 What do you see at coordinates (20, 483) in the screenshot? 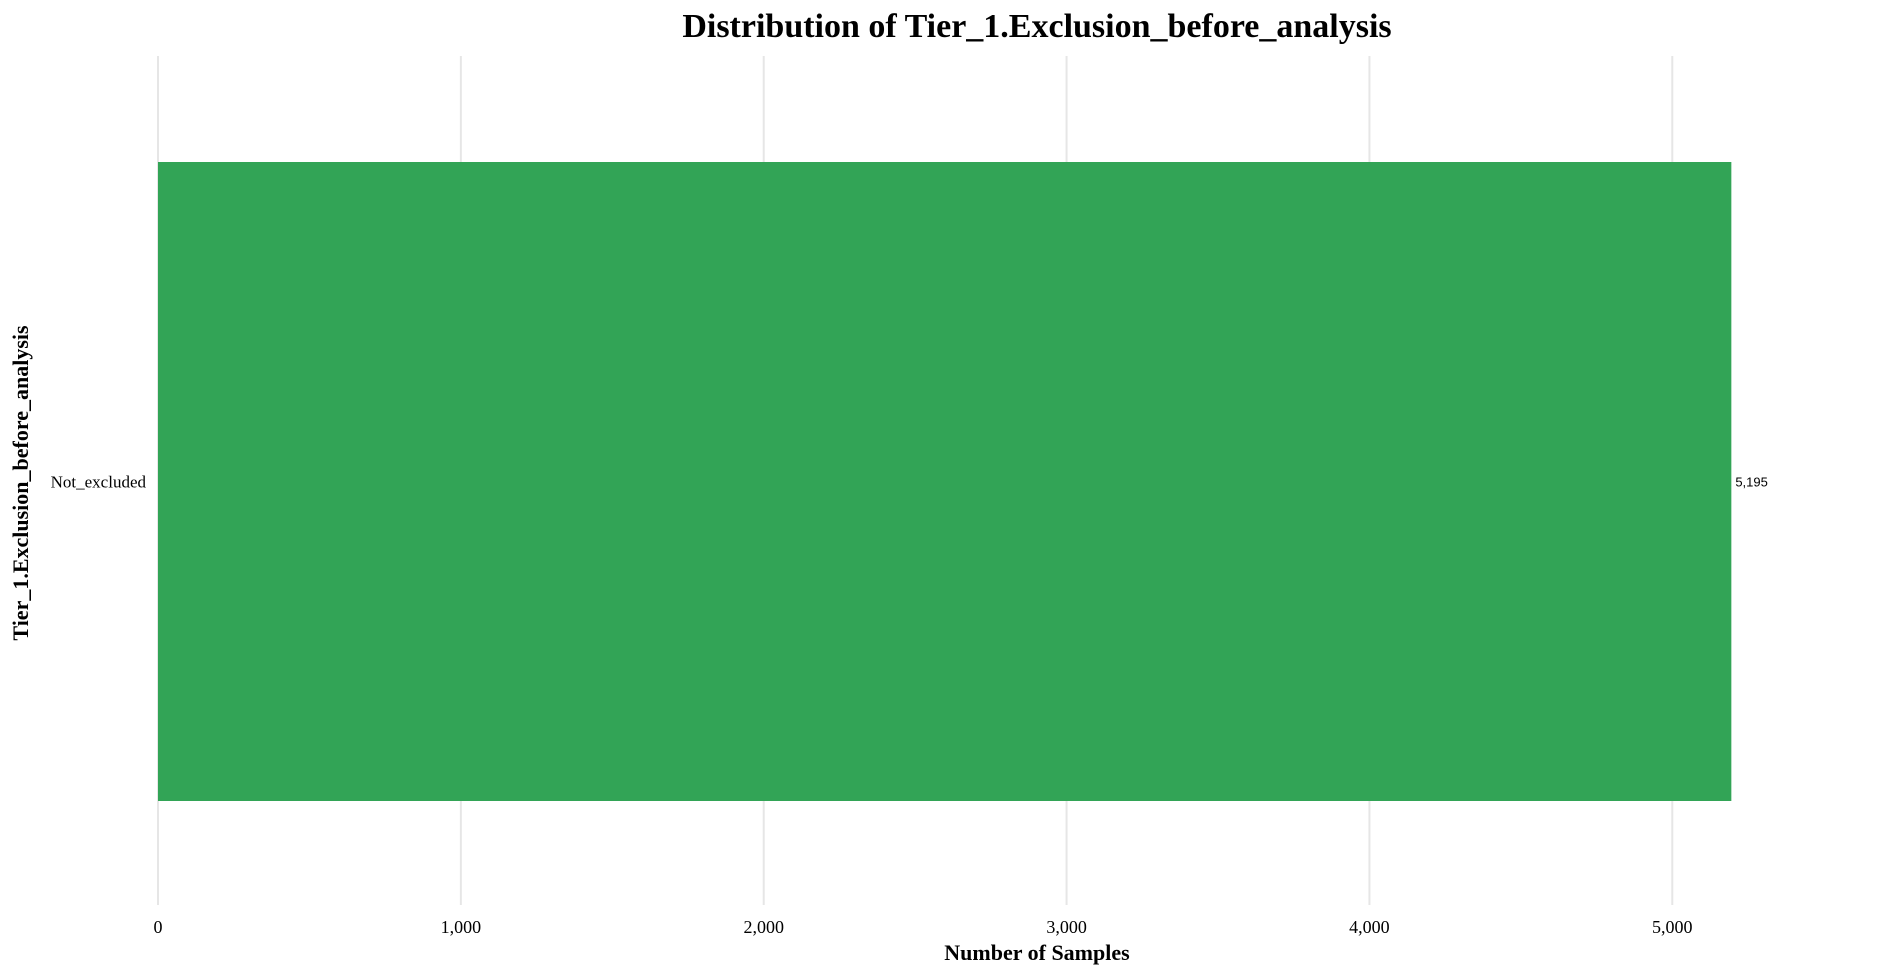
I see `y-axis-label: Tier_1.Exclusion_before_analysis` at bounding box center [20, 483].